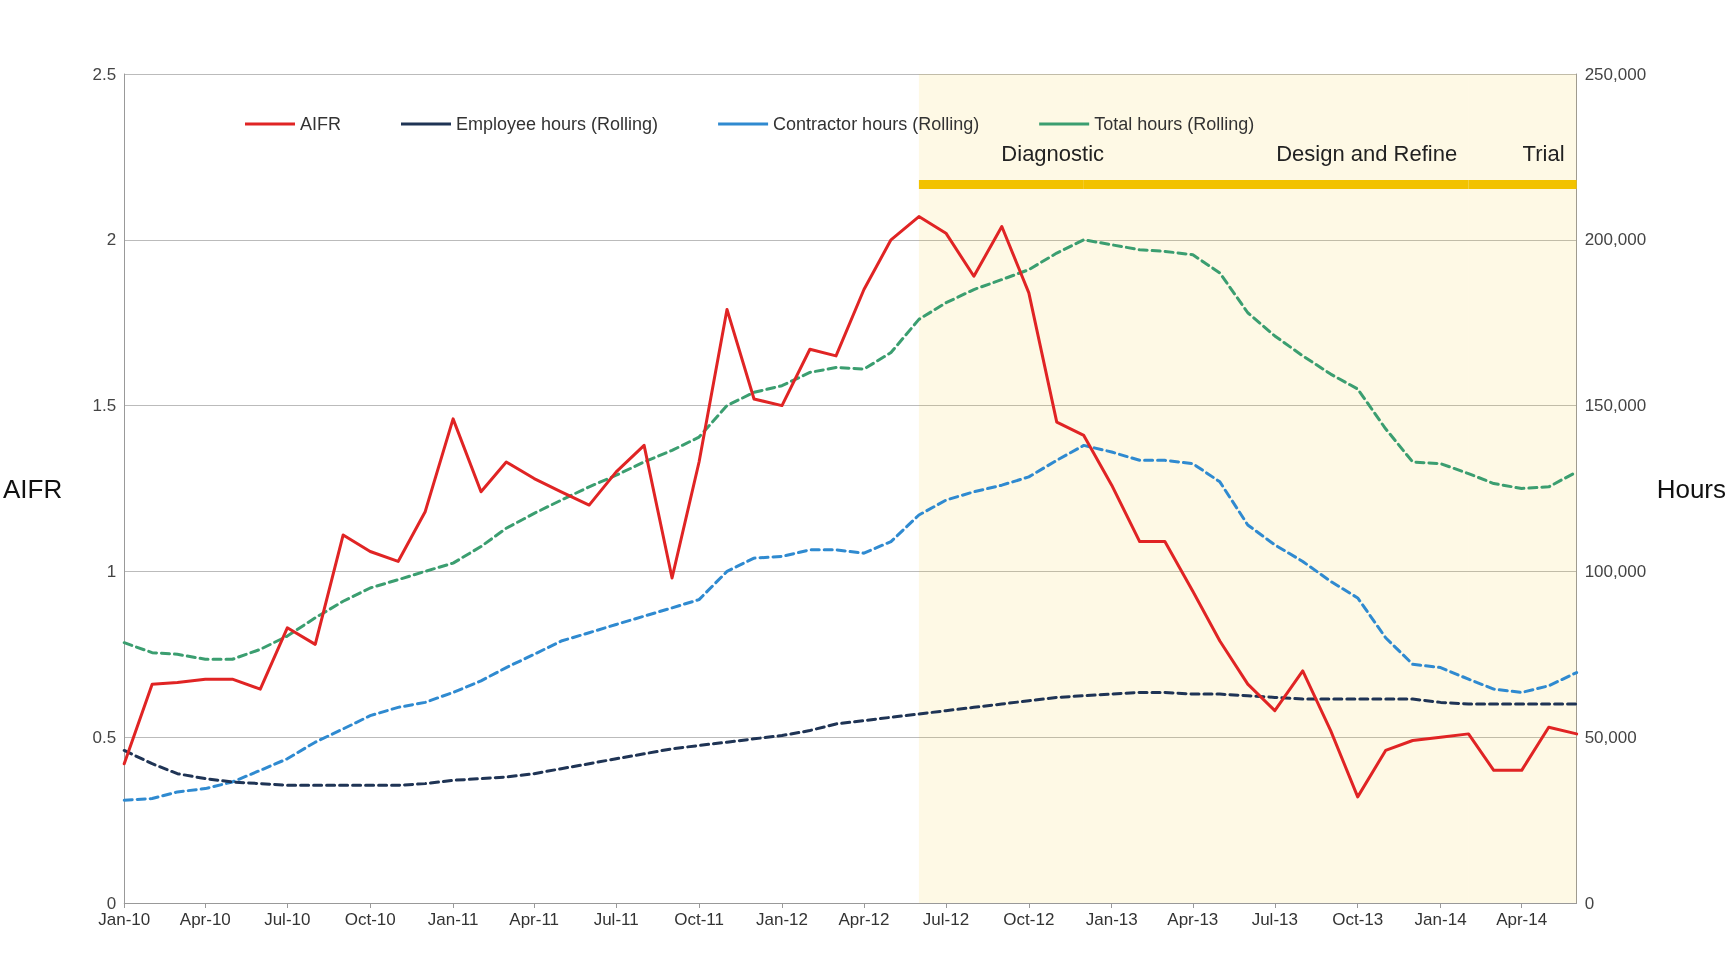 This screenshot has width=1729, height=974. Describe the element at coordinates (321, 124) in the screenshot. I see `legend-label: AIFR` at that location.